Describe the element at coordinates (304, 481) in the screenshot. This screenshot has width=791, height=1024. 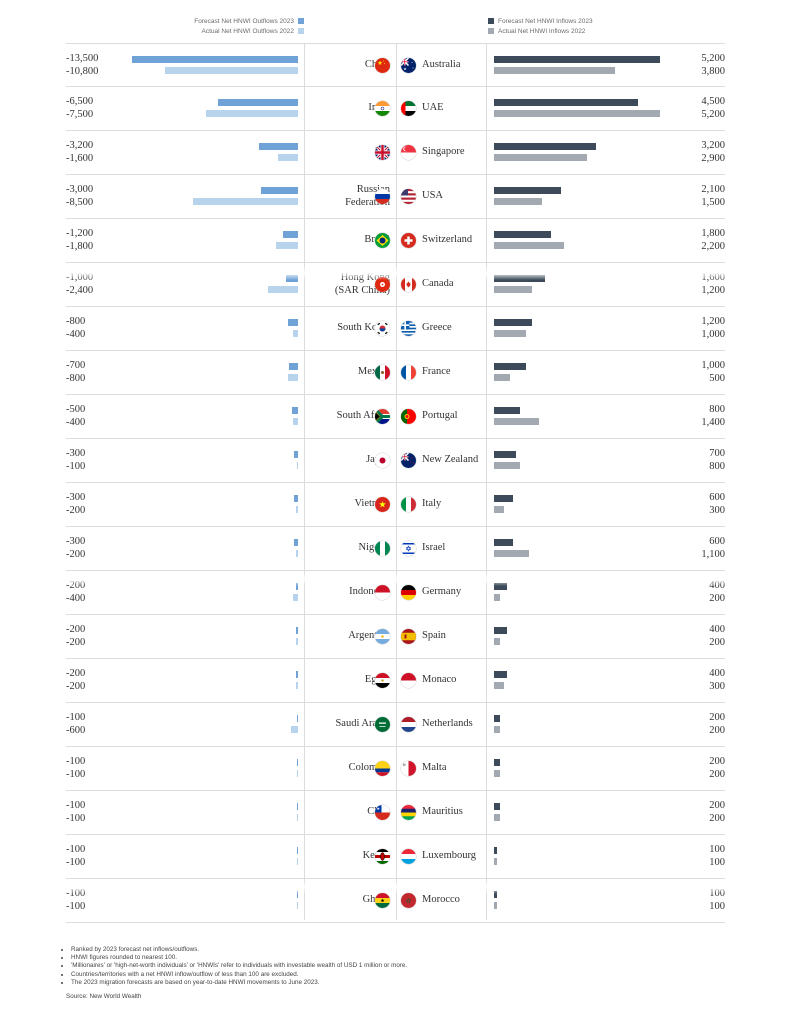
I see `column-divider-left` at that location.